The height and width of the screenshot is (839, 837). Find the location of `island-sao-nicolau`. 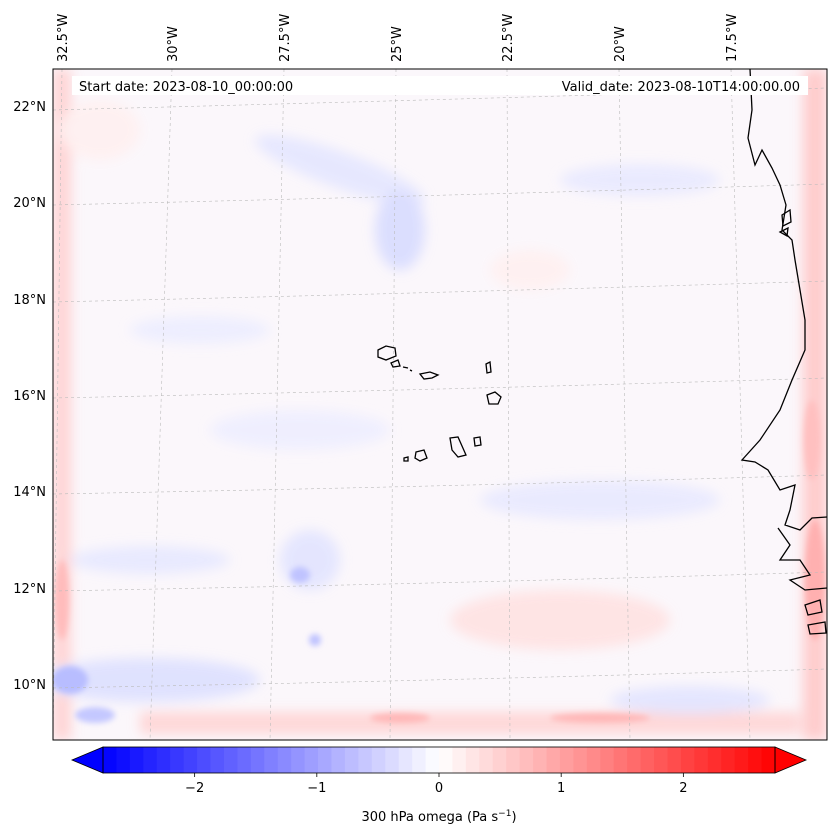

island-sao-nicolau is located at coordinates (429, 375).